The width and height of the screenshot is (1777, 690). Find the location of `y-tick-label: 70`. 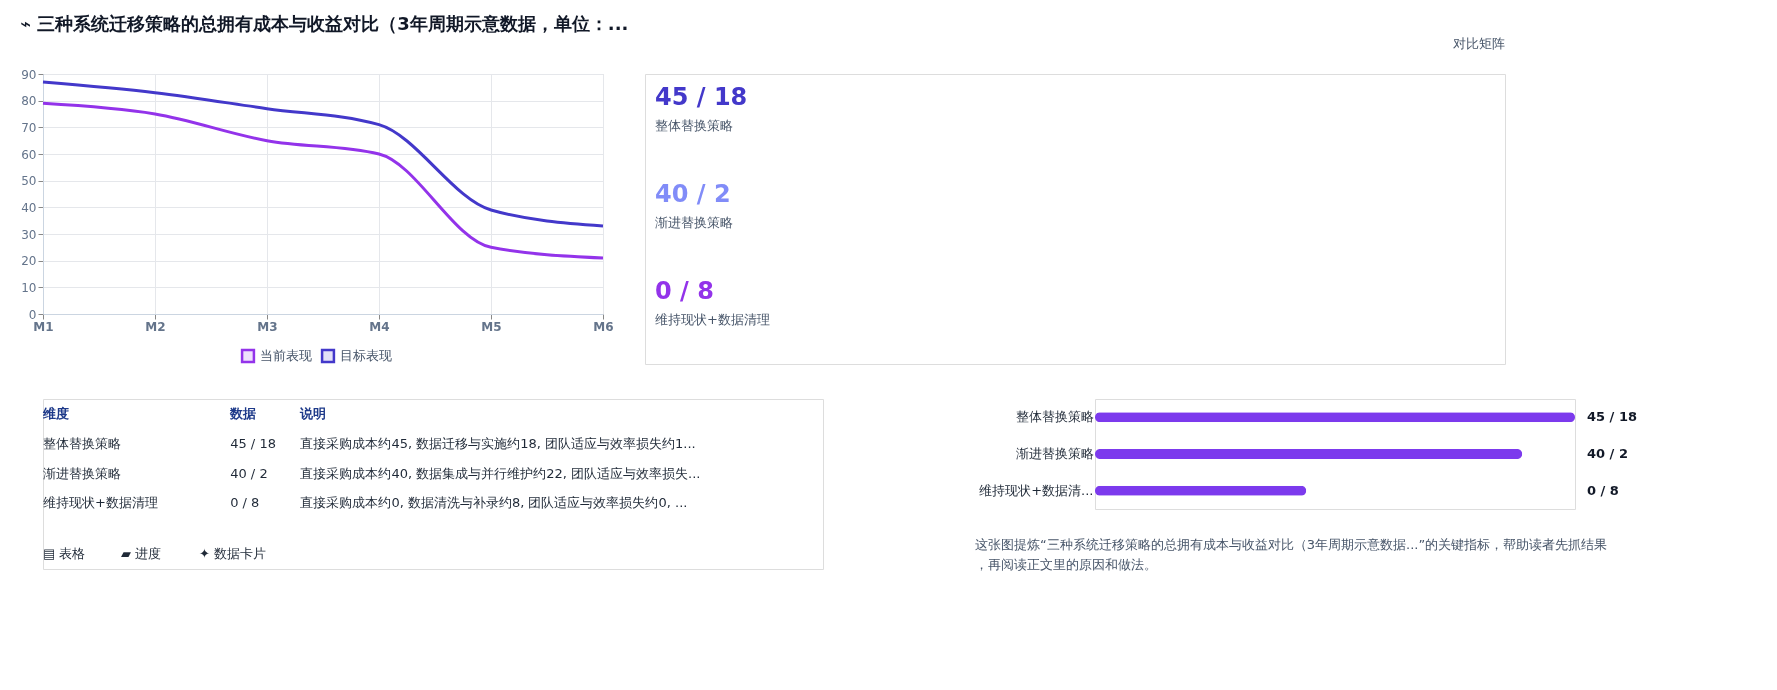

y-tick-label: 70 is located at coordinates (29, 127).